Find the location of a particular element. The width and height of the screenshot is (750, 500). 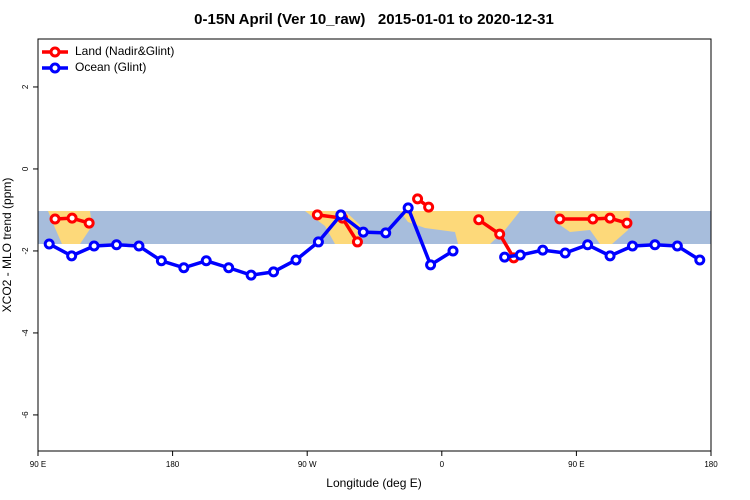

x-axis-label: Longitude (deg E) is located at coordinates (373, 483).